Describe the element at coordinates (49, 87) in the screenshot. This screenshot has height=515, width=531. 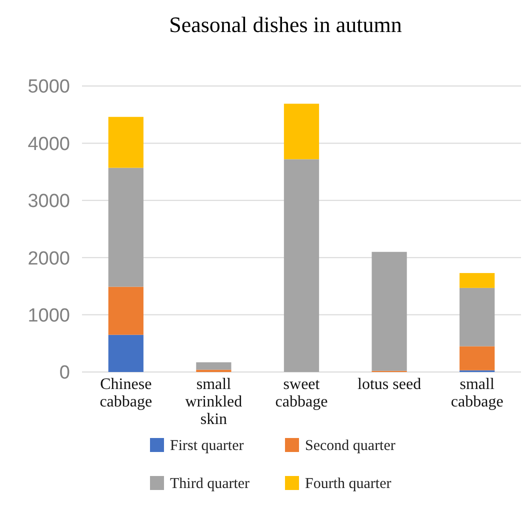
I see `y-tick-label: 5000` at that location.